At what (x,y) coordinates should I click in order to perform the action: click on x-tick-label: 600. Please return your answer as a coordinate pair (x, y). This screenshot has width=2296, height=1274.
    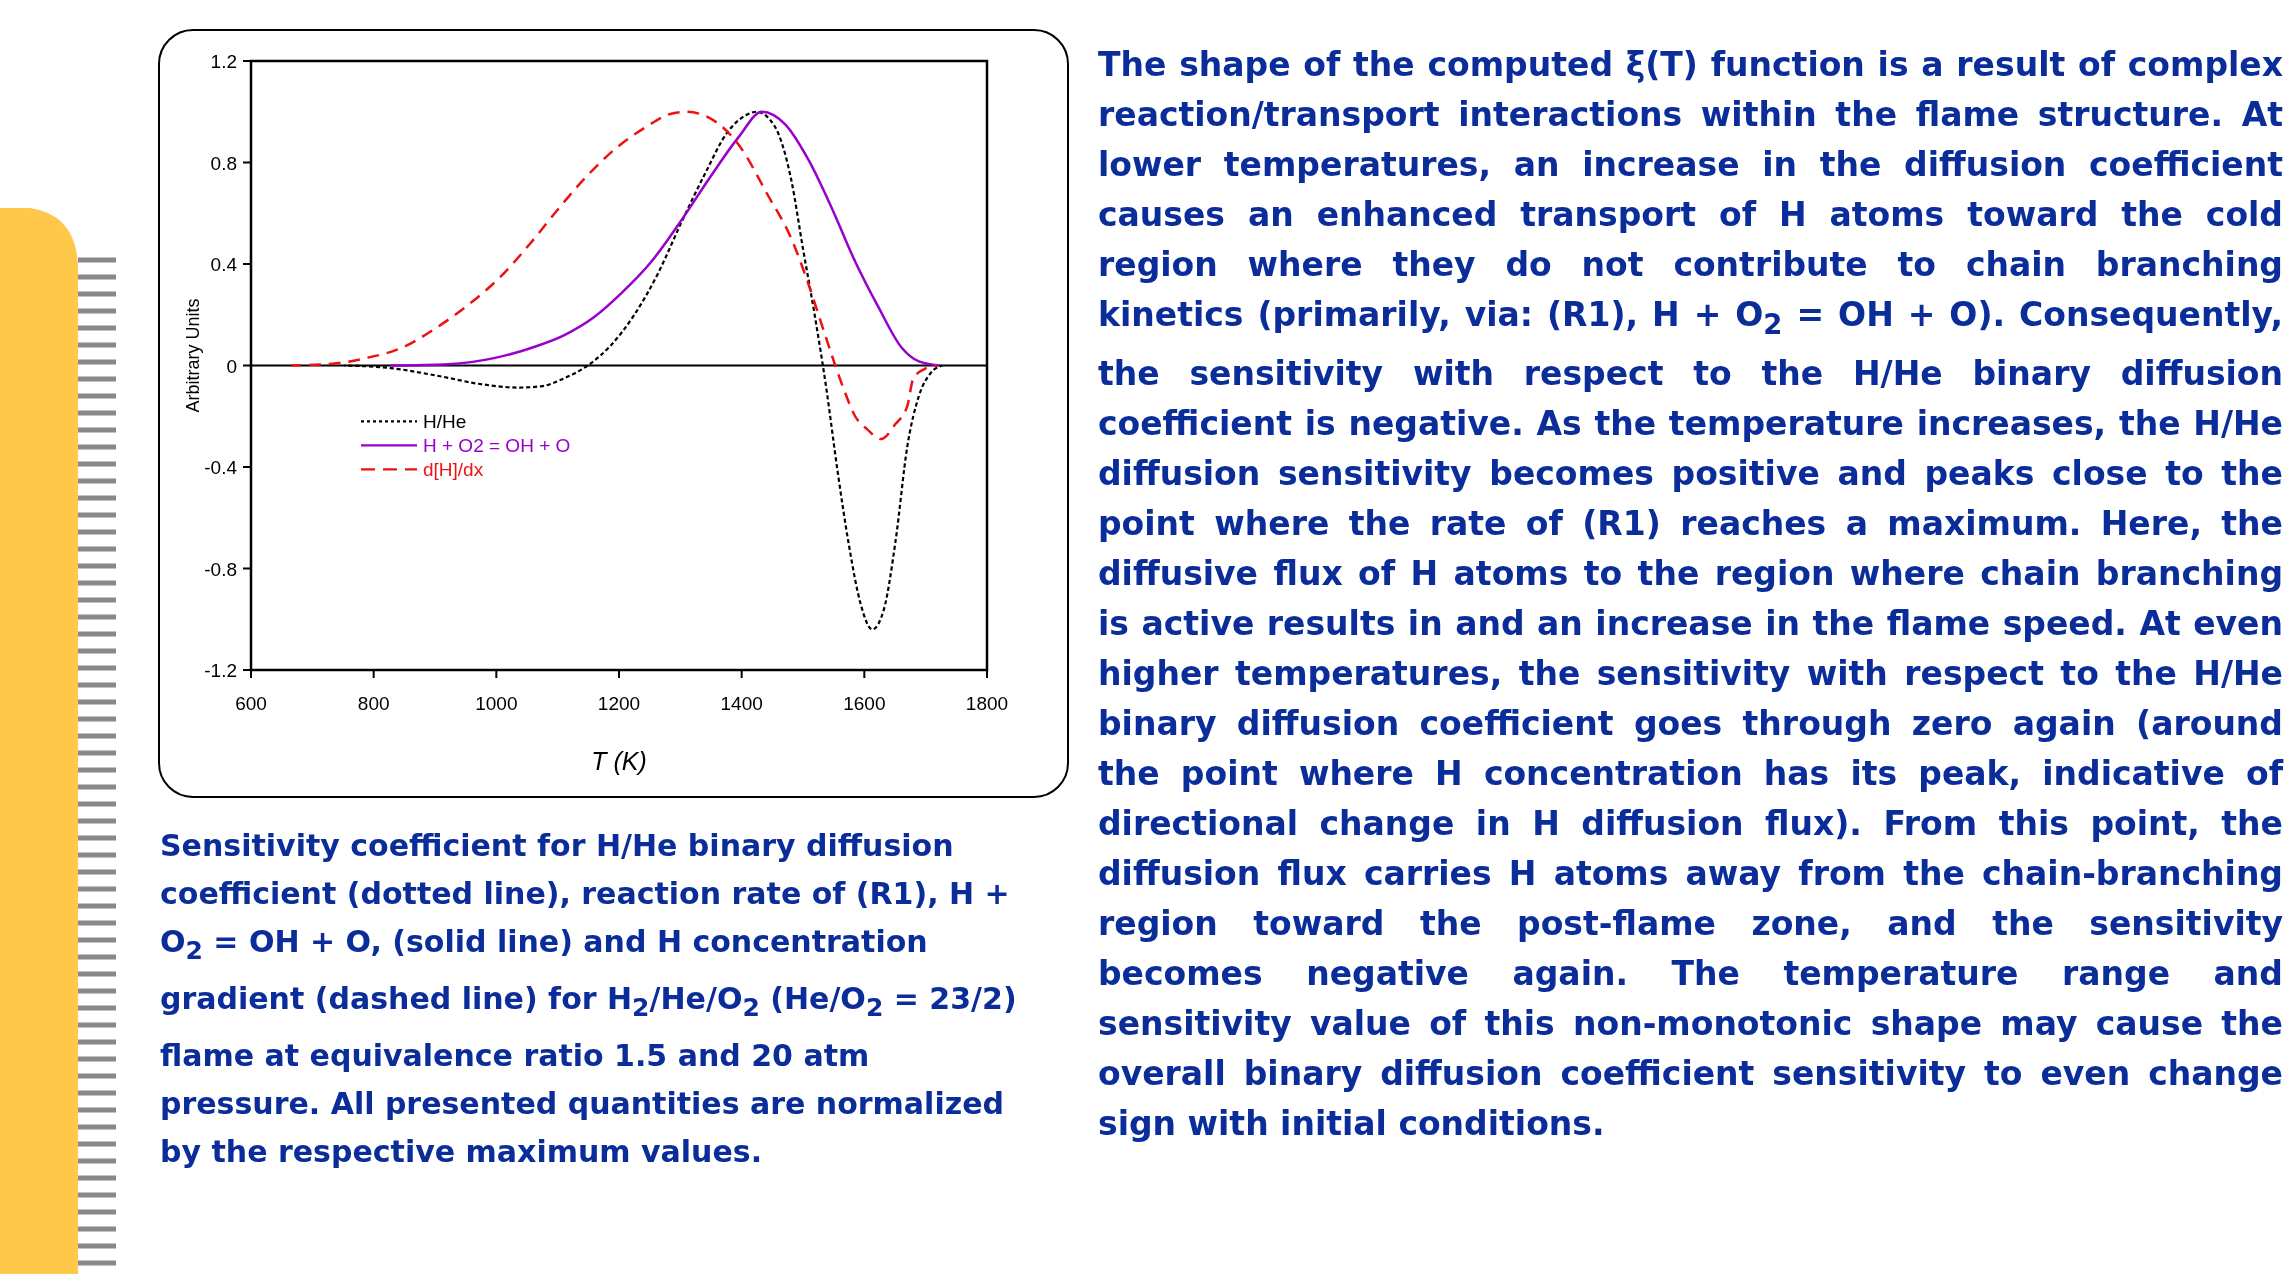
    Looking at the image, I should click on (251, 703).